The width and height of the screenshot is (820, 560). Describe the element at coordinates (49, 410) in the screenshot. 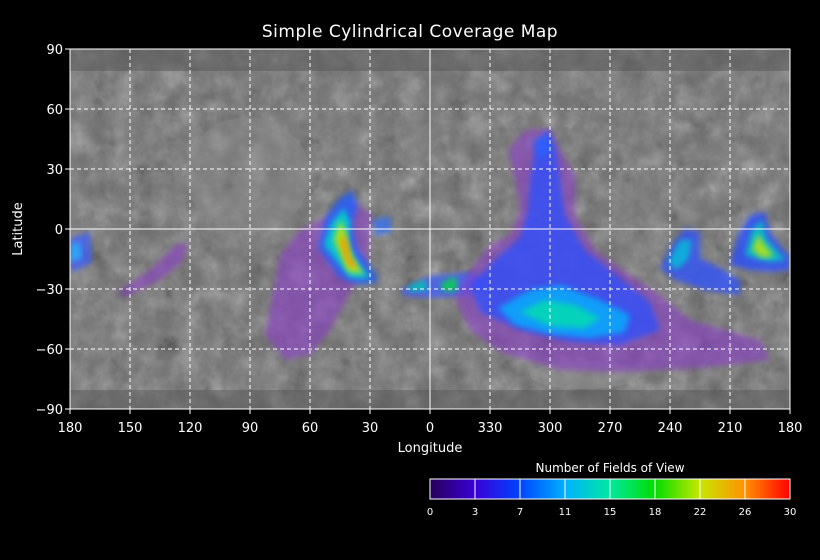

I see `lat-tick-label: −90` at that location.